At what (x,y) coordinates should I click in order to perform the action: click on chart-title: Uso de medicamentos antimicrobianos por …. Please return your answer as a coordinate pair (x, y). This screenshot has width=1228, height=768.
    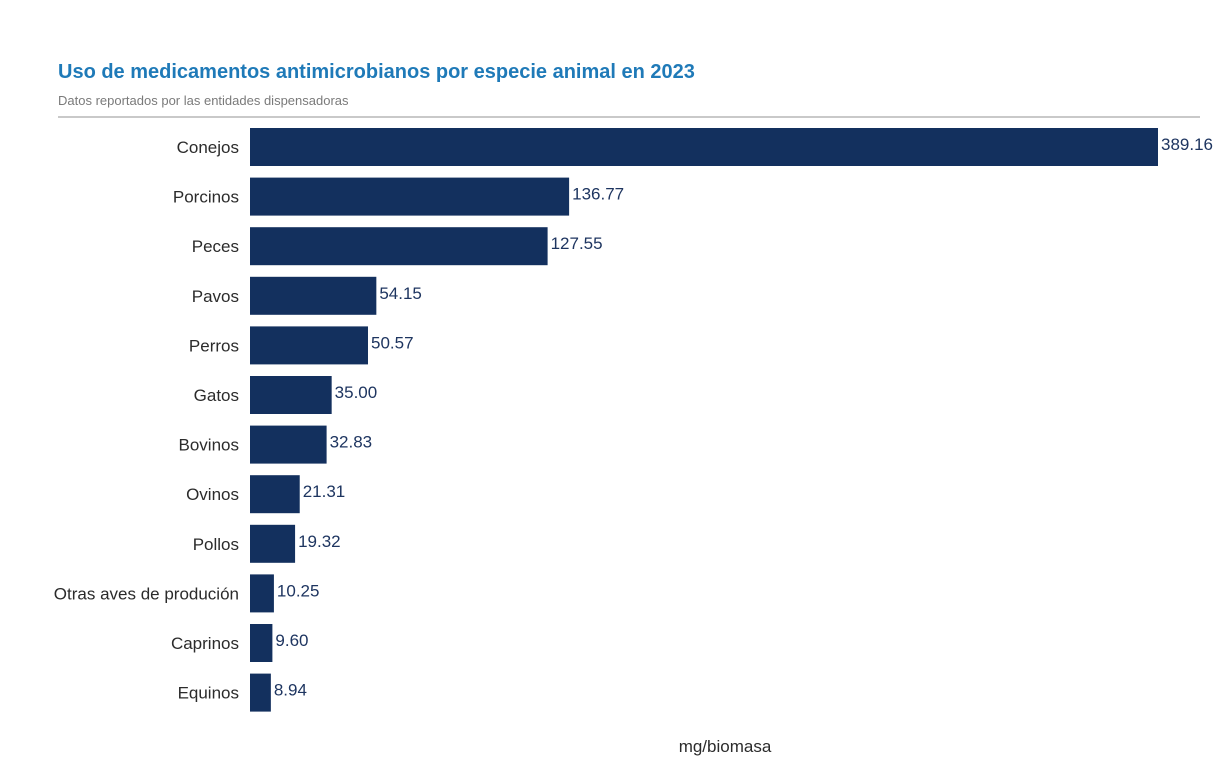
    Looking at the image, I should click on (376, 72).